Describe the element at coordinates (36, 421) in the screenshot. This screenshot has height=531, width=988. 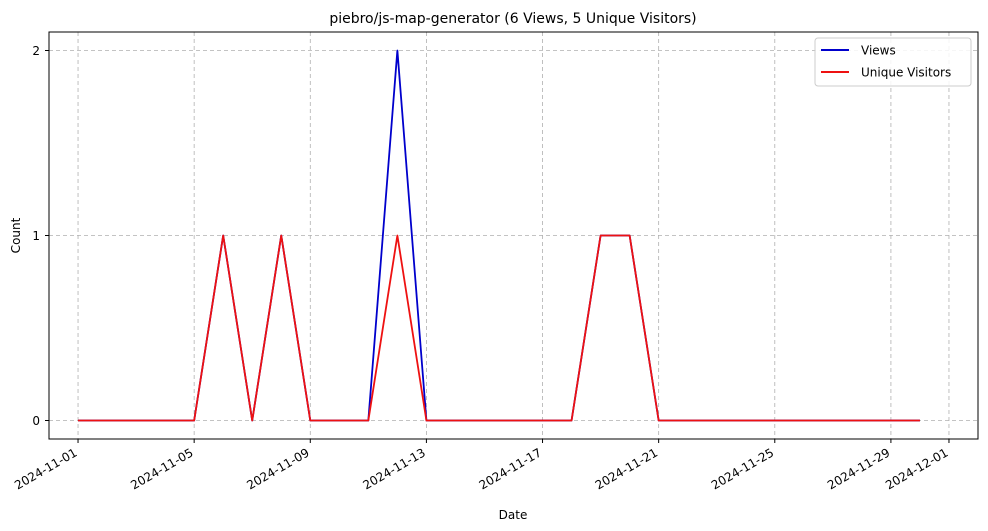
I see `y-tick-label: 0` at that location.